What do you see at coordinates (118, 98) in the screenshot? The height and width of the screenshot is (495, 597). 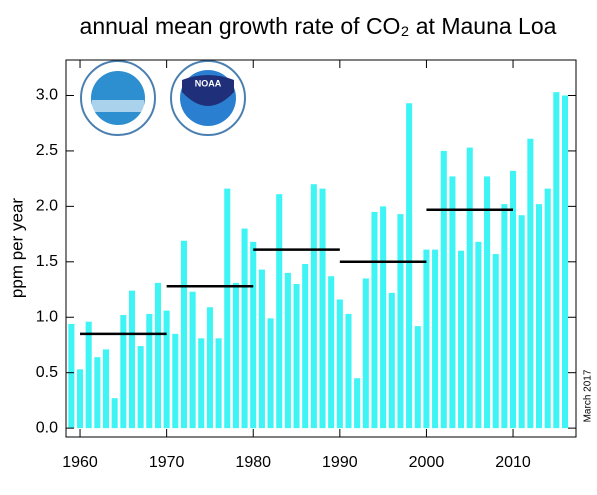 I see `logo-noaa-left` at bounding box center [118, 98].